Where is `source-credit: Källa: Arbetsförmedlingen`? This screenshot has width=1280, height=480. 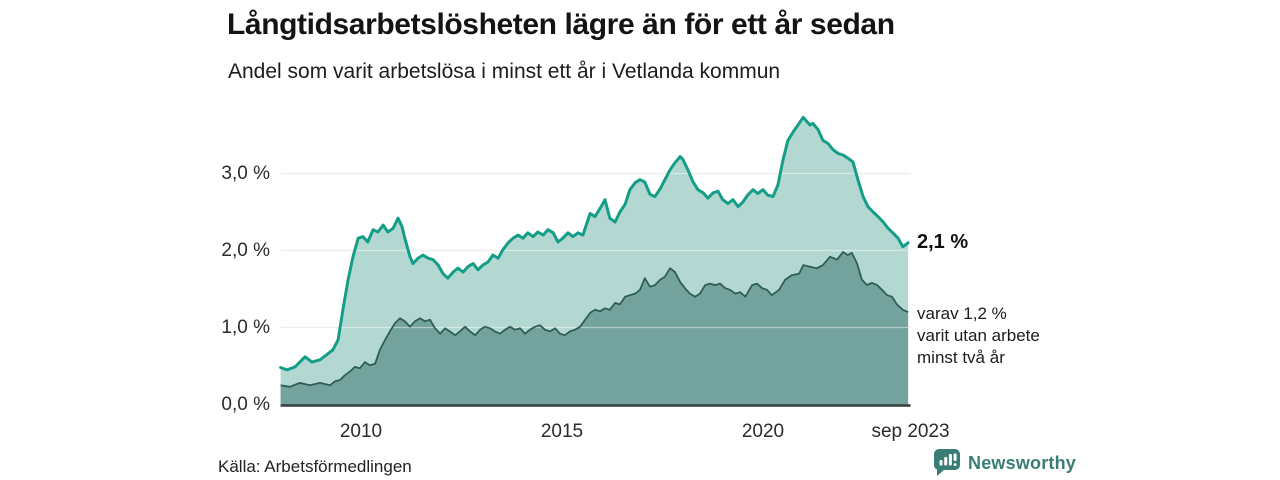 source-credit: Källa: Arbetsförmedlingen is located at coordinates (315, 466).